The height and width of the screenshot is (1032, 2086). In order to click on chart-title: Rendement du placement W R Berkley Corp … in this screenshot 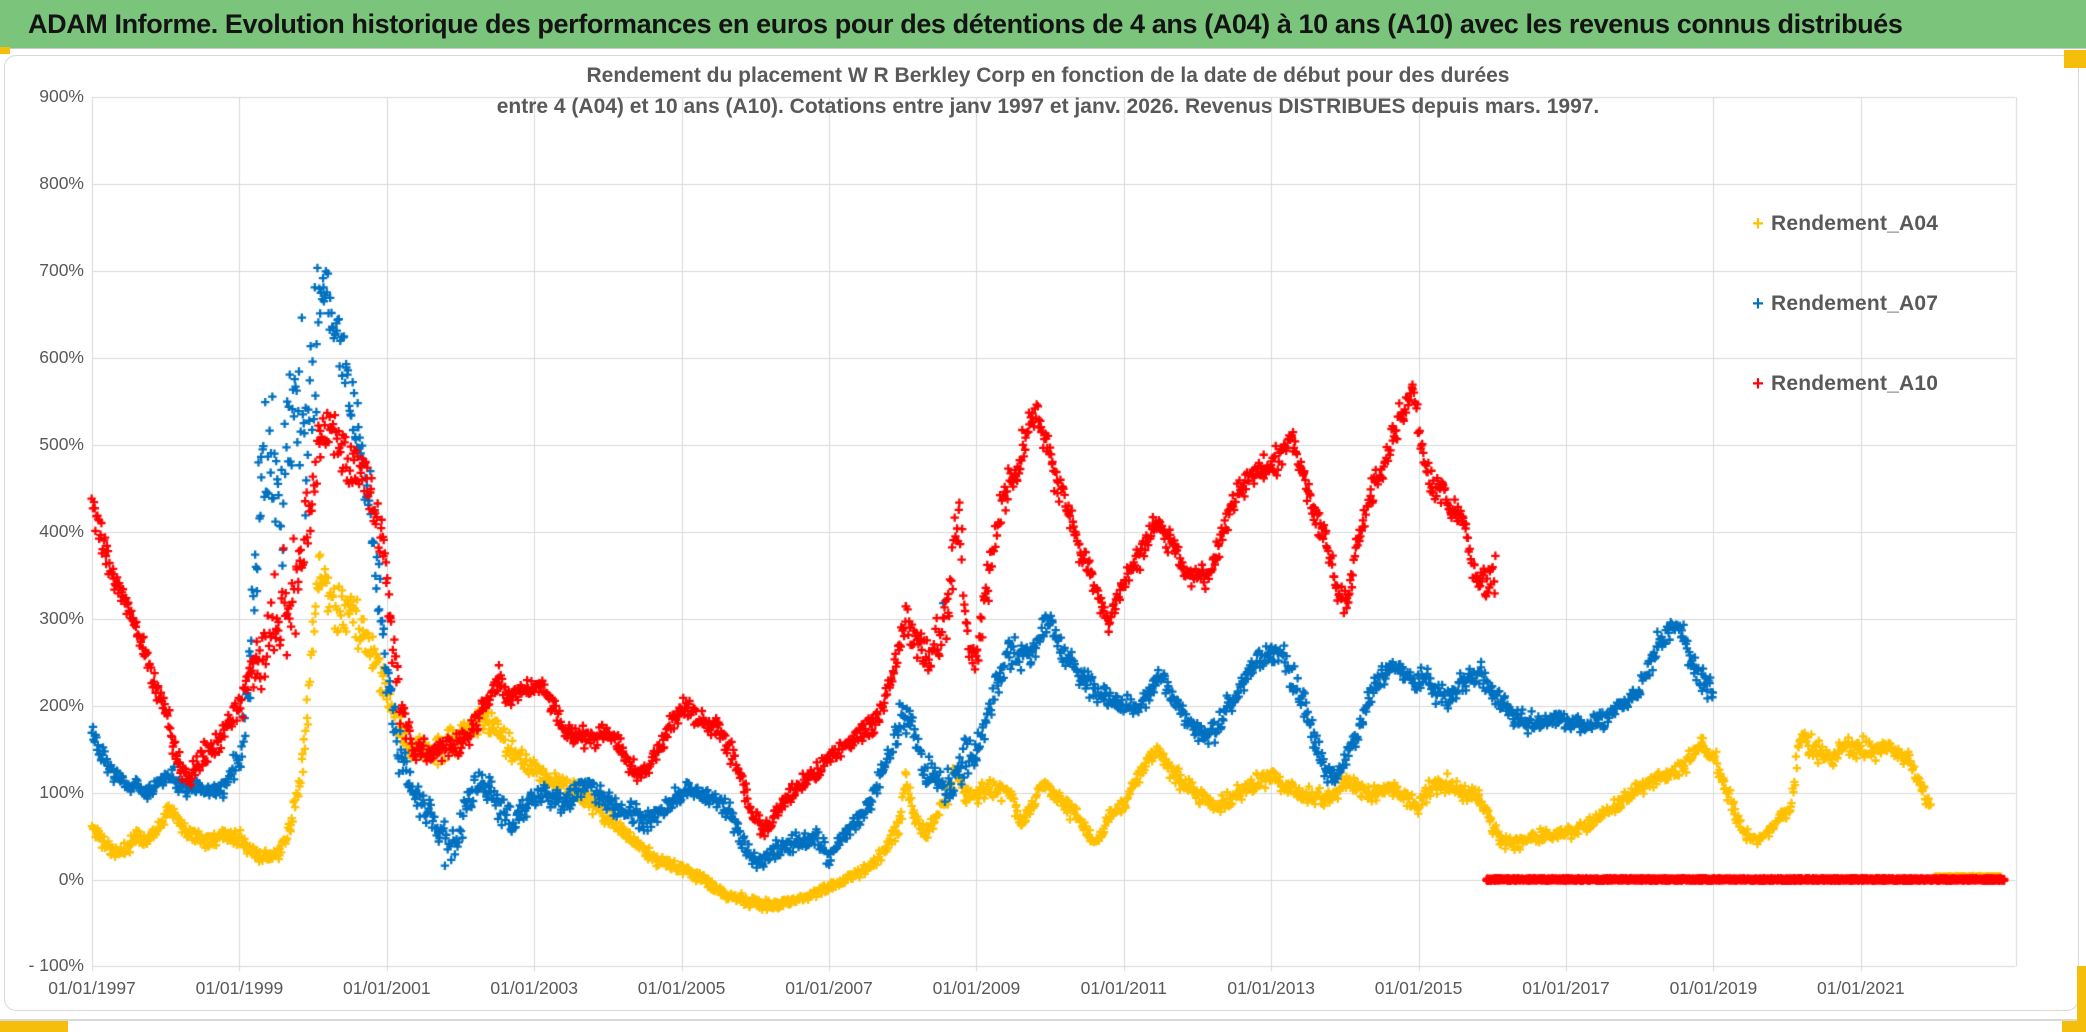, I will do `click(1048, 91)`.